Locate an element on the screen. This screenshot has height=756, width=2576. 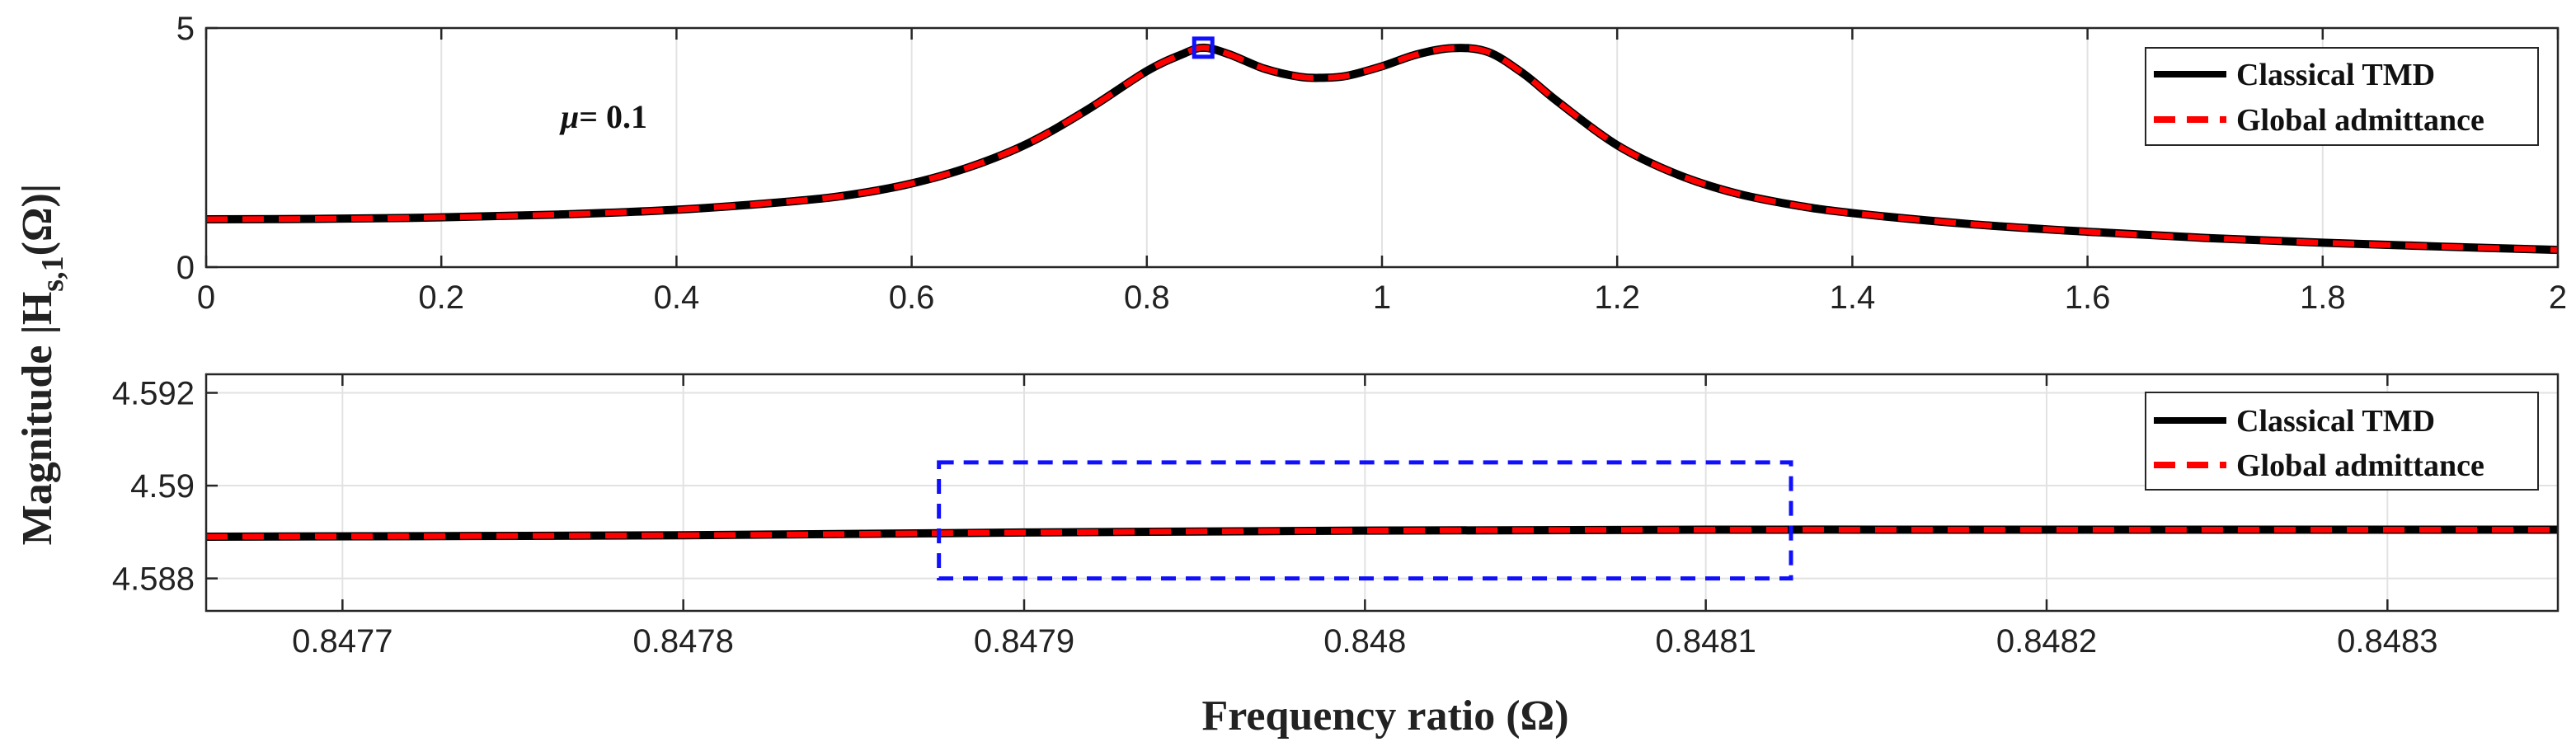
x-axis-label: Frequency ratio (Ω) is located at coordinates (1384, 717).